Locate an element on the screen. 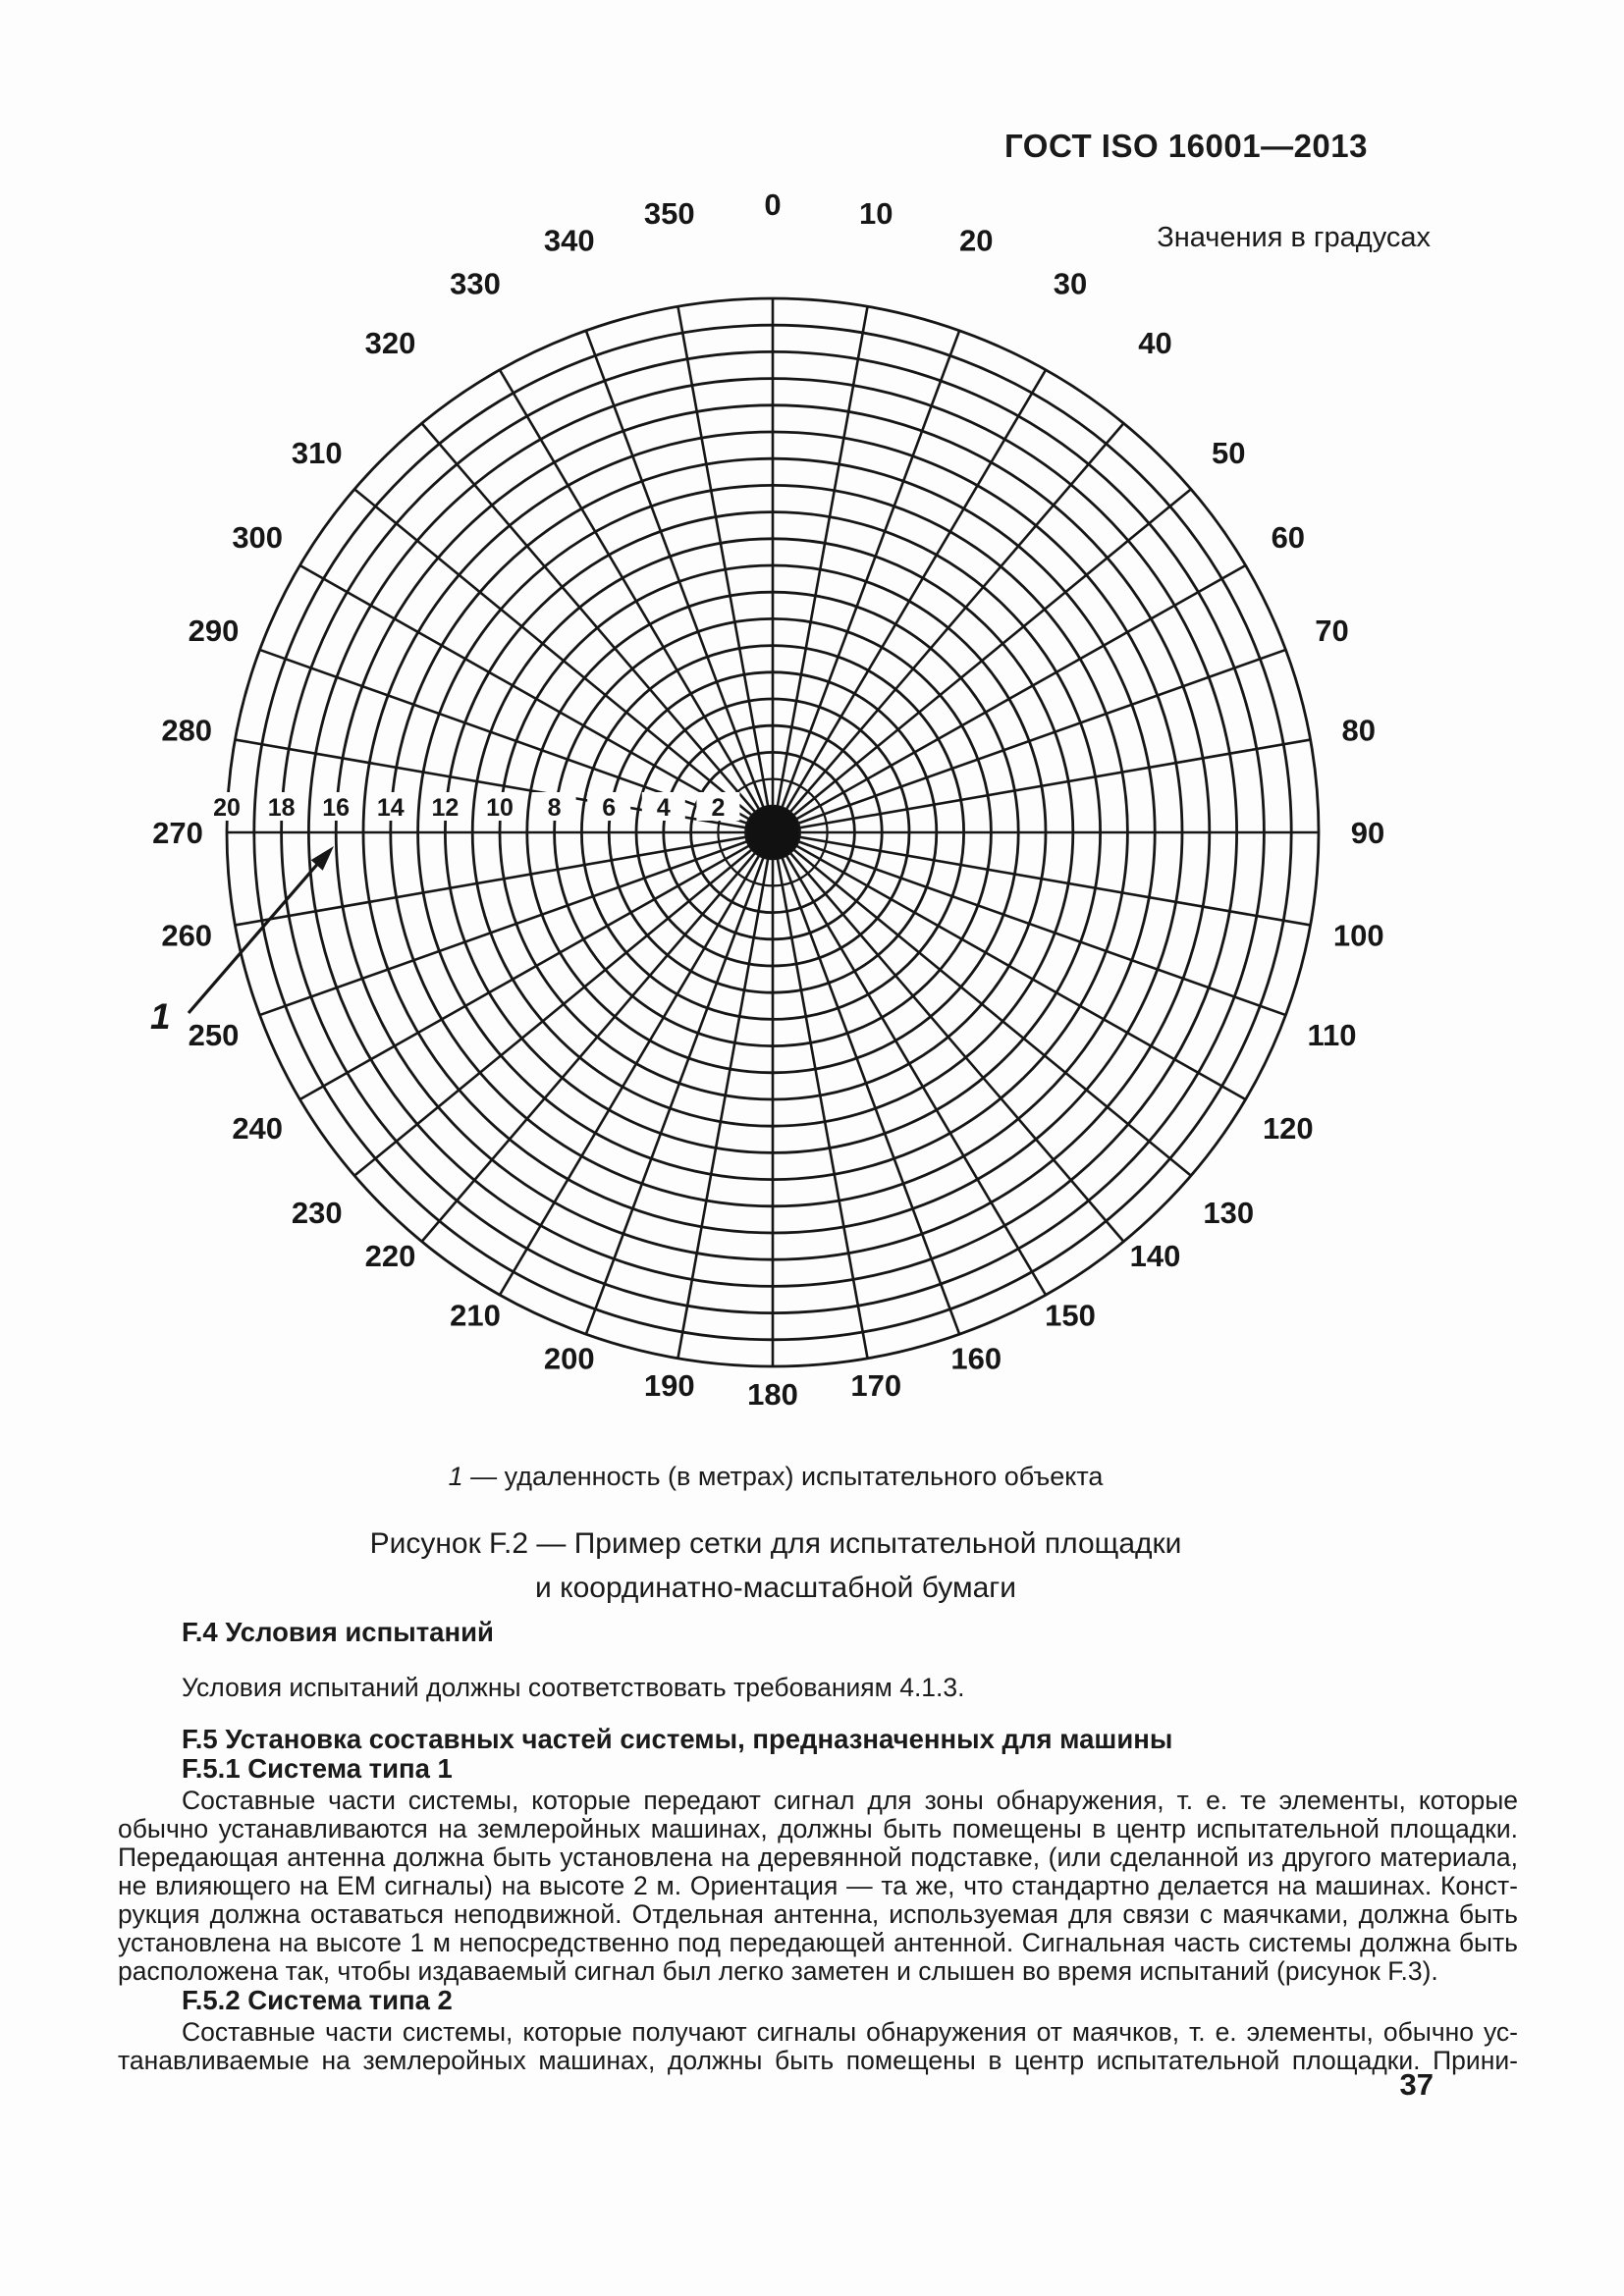  degree-label: 260 is located at coordinates (186, 936).